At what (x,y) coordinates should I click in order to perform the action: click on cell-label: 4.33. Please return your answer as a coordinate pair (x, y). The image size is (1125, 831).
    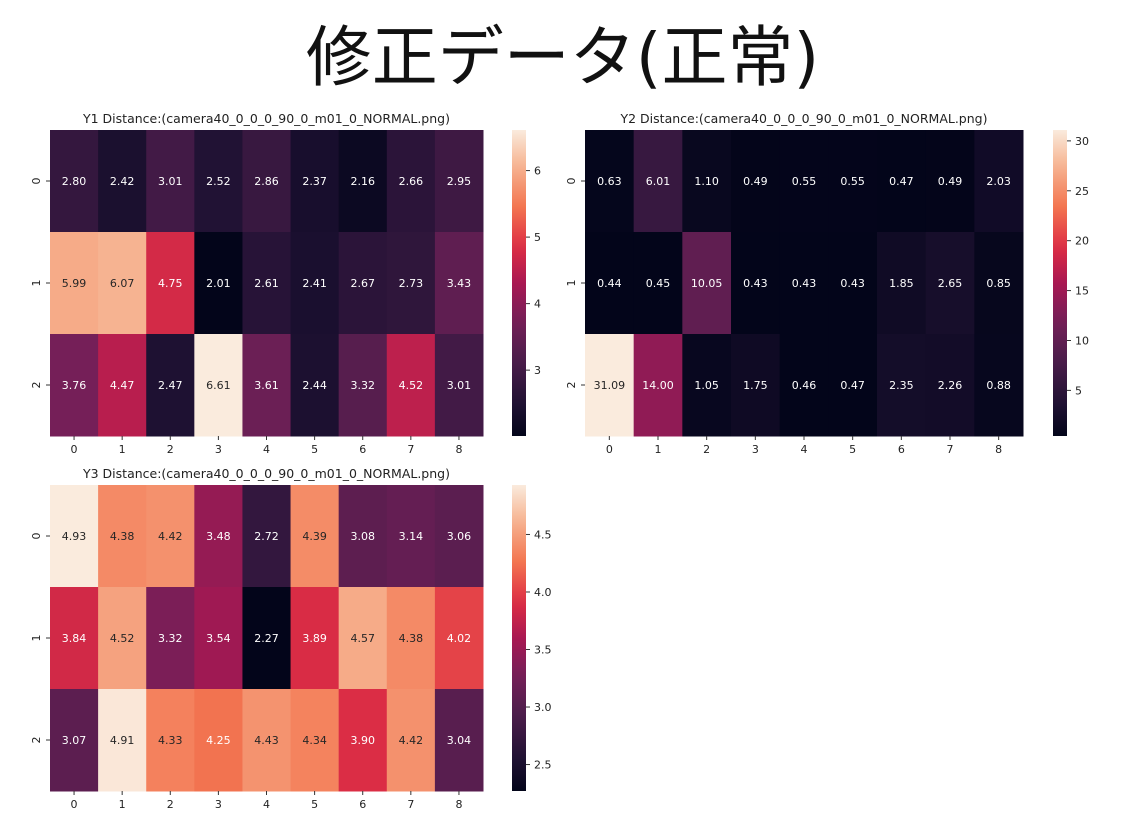
    Looking at the image, I should click on (170, 740).